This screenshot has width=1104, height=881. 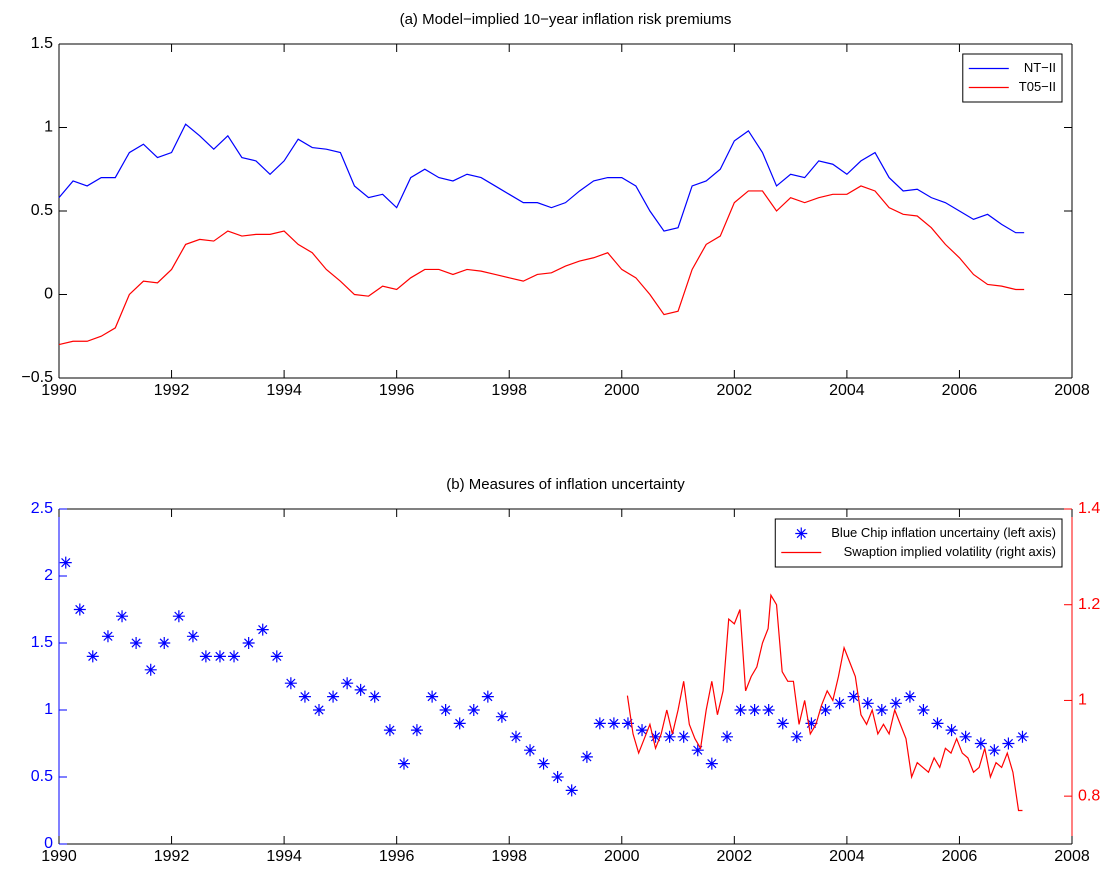 I want to click on chart-title: (b) Measures of inflation uncertainty, so click(x=565, y=484).